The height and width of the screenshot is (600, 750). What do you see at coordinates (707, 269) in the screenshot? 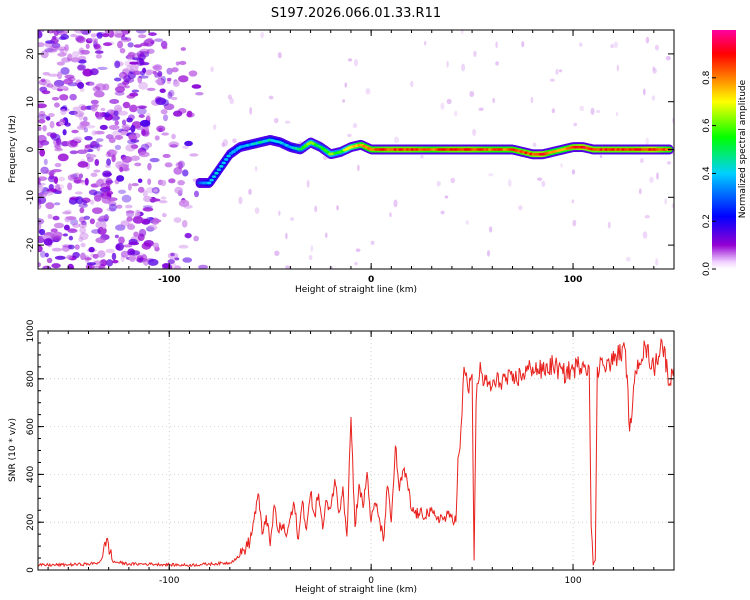
I see `colorbar-tick-label: 0.0` at bounding box center [707, 269].